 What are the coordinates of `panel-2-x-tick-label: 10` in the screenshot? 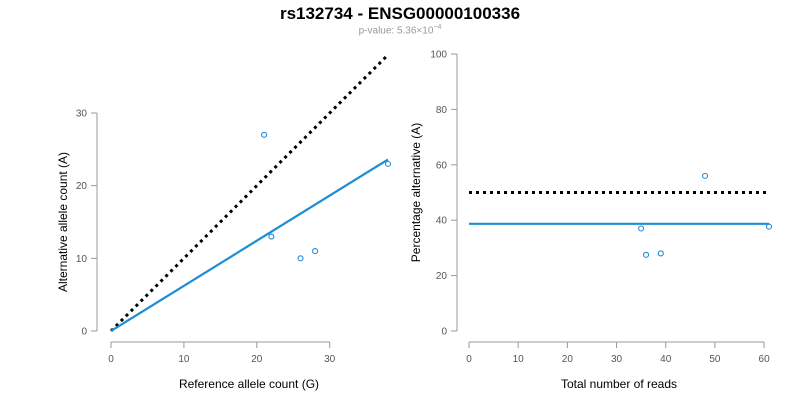 It's located at (519, 359).